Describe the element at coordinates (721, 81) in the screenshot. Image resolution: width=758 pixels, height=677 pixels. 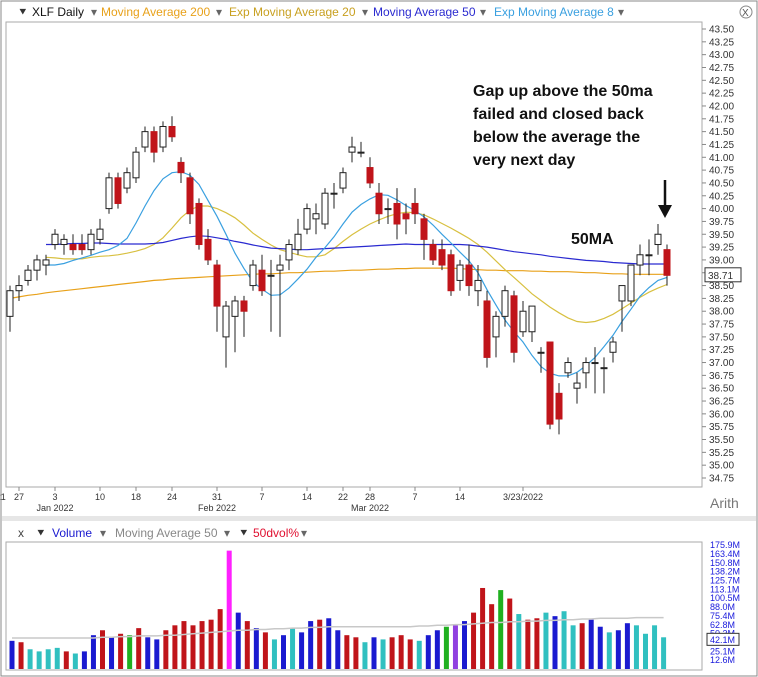
I see `price-tick-label: 42.50` at that location.